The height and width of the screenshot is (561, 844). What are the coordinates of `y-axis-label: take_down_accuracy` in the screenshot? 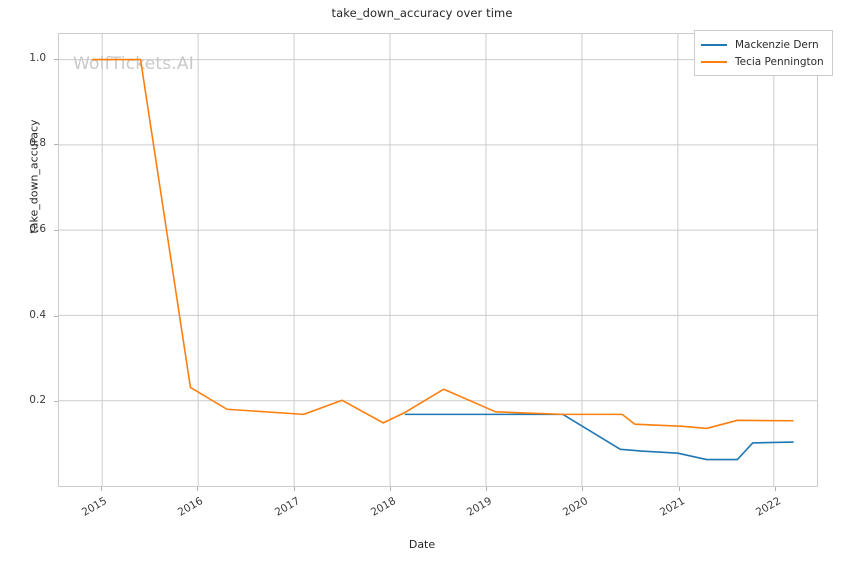 It's located at (34, 176).